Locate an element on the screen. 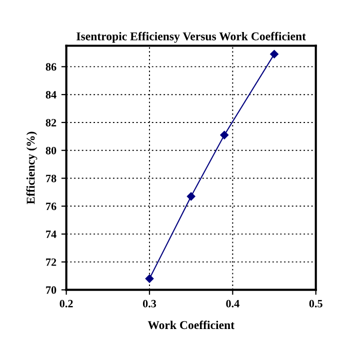 Image resolution: width=349 pixels, height=339 pixels. x-tick-label: 0.4 is located at coordinates (233, 304).